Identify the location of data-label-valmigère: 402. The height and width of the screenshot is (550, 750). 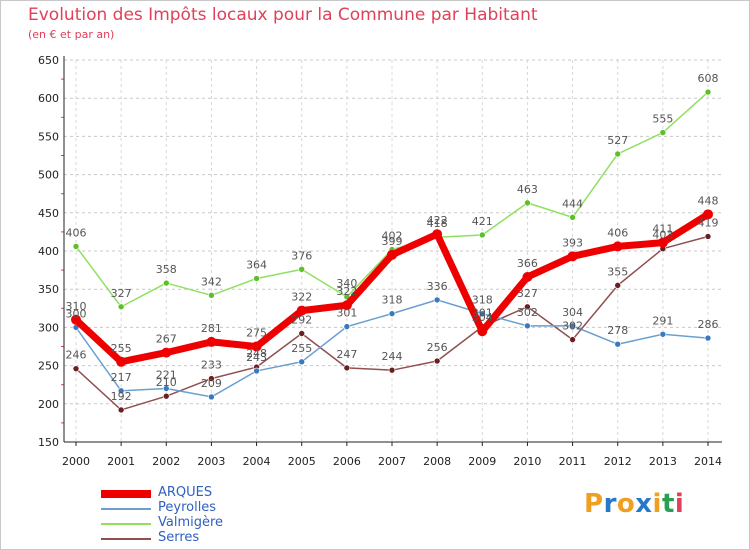
(392, 235).